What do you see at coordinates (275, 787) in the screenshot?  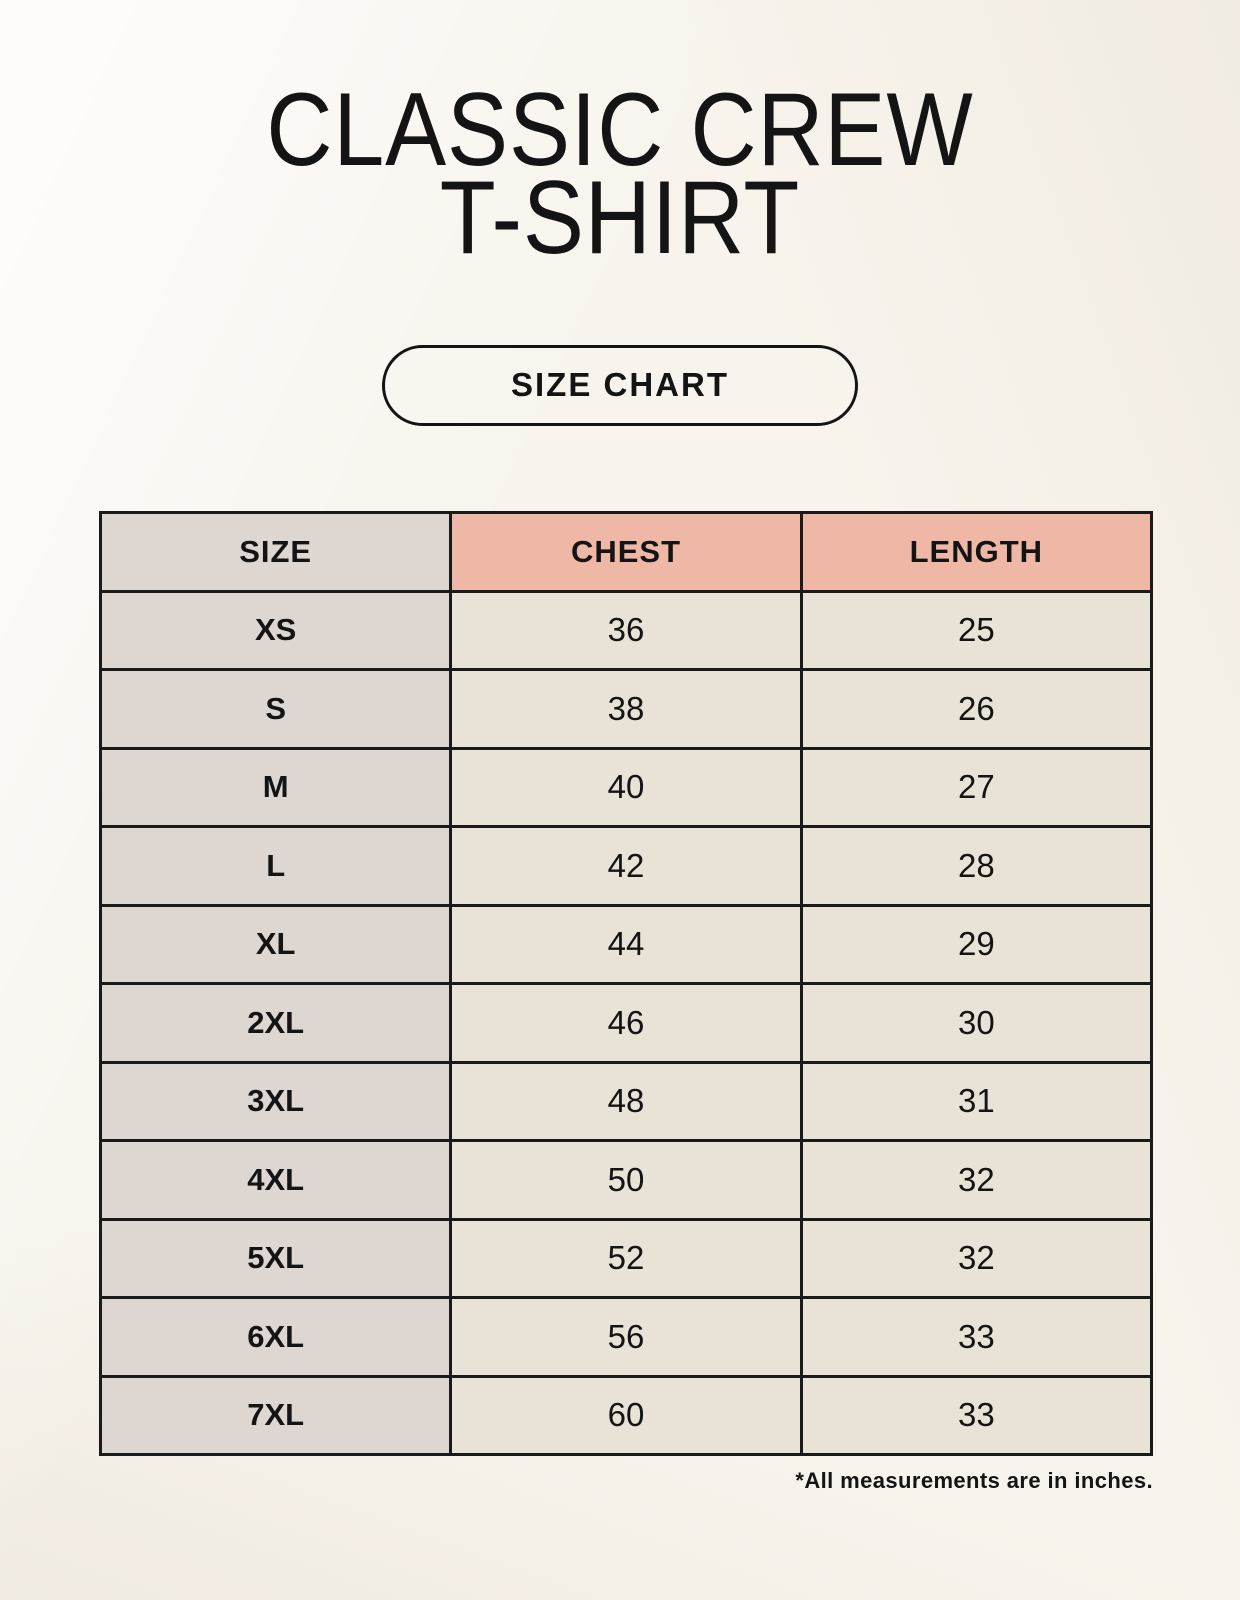 I see `size-cell: M` at bounding box center [275, 787].